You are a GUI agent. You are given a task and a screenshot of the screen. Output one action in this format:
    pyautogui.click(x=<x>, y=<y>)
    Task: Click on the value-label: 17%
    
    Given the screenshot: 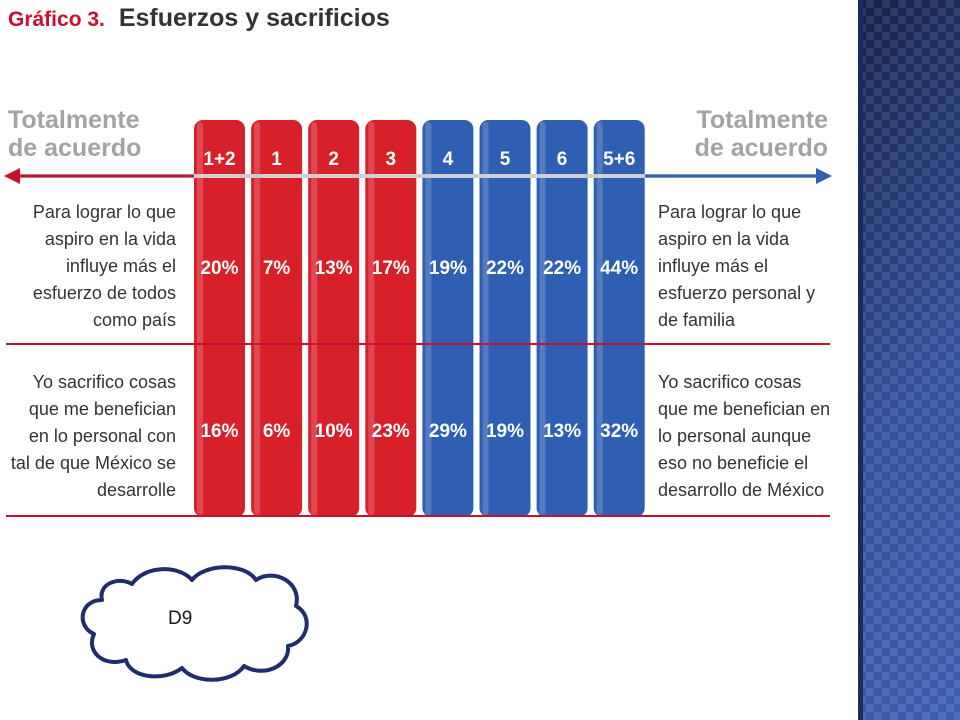 What is the action you would take?
    pyautogui.click(x=391, y=268)
    